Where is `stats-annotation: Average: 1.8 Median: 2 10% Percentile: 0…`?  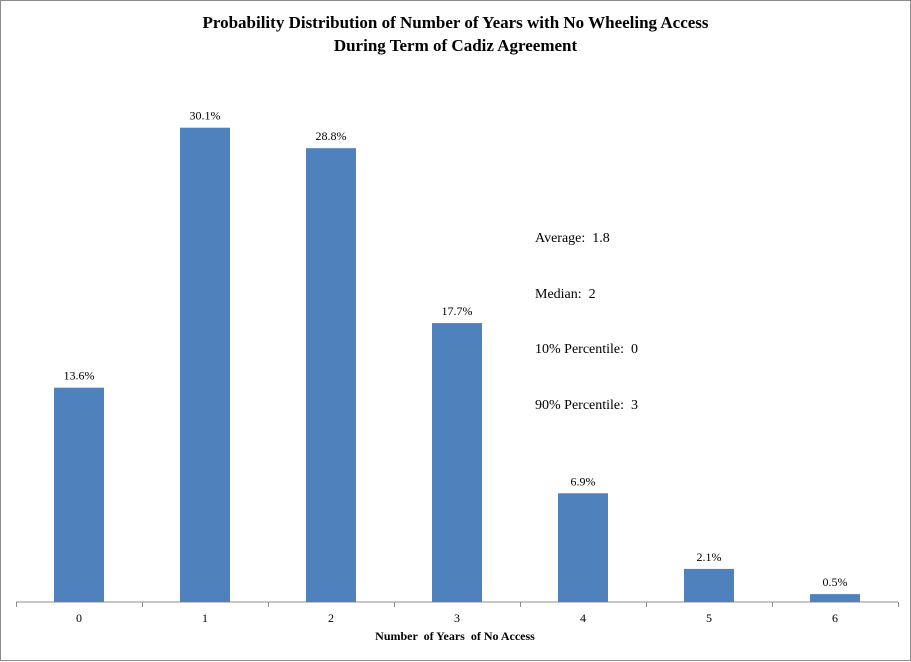 stats-annotation: Average: 1.8 Median: 2 10% Percentile: 0… is located at coordinates (586, 322).